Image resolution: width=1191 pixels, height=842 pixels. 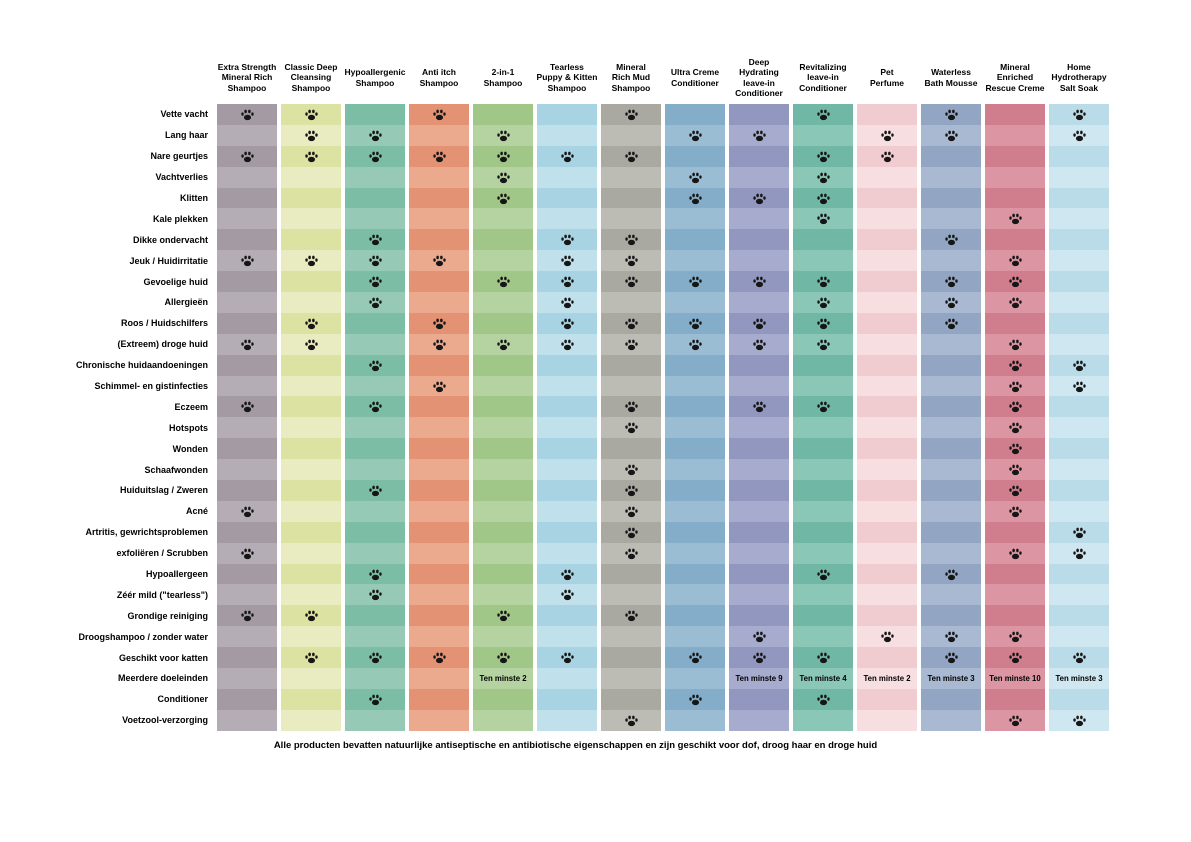 I want to click on row-label: Jeuk / Huidirritatie, so click(x=168, y=260).